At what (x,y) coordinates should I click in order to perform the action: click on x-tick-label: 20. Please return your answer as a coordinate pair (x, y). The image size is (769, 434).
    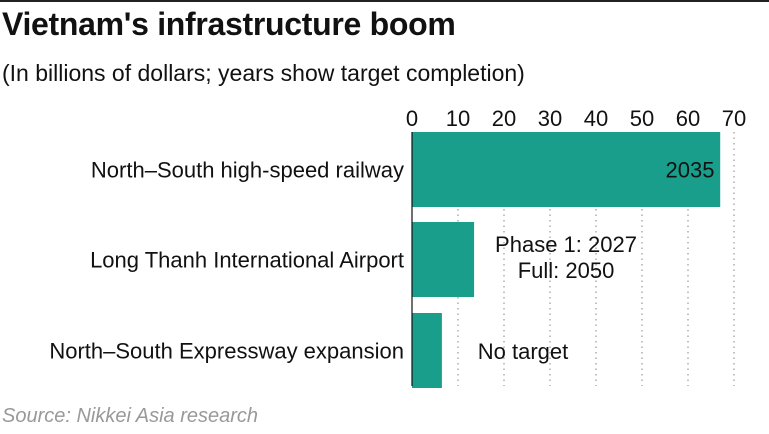
    Looking at the image, I should click on (504, 118).